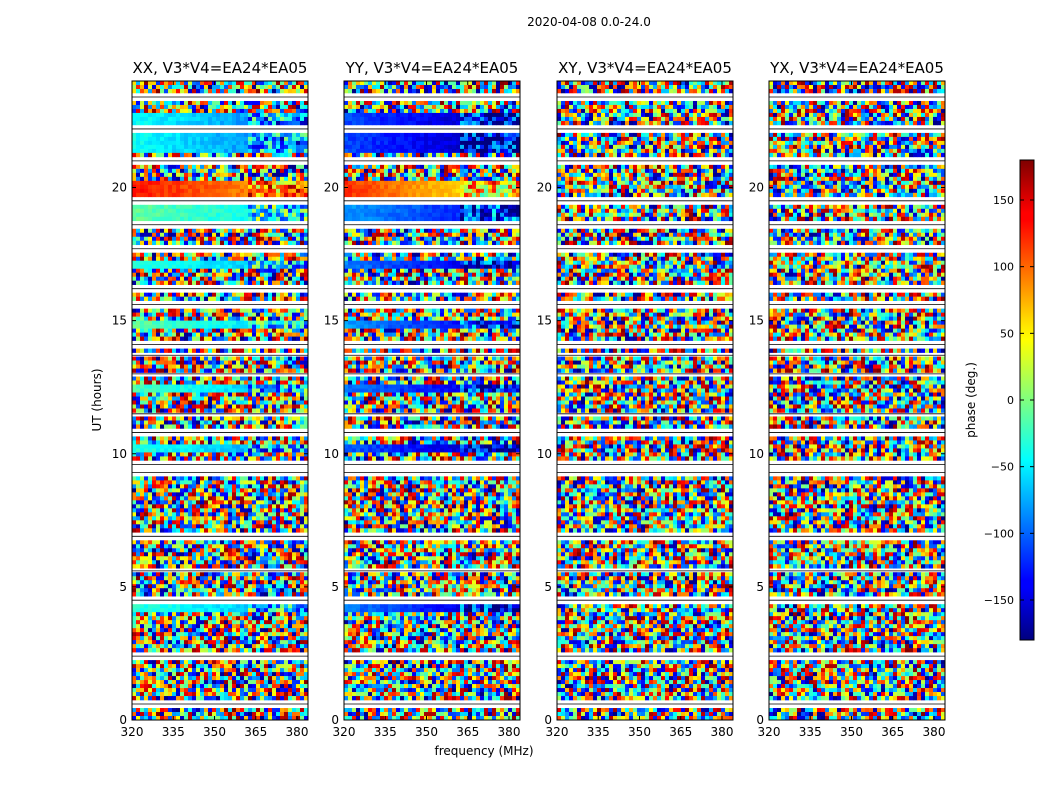 This screenshot has height=800, width=1050. I want to click on figure-suptitle: 2020-04-08 0.0-24.0, so click(589, 22).